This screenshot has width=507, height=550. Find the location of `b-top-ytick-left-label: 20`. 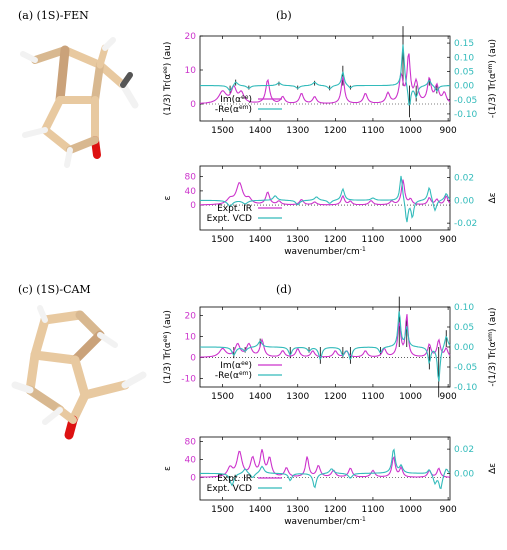

b-top-ytick-left-label: 20 is located at coordinates (191, 37).